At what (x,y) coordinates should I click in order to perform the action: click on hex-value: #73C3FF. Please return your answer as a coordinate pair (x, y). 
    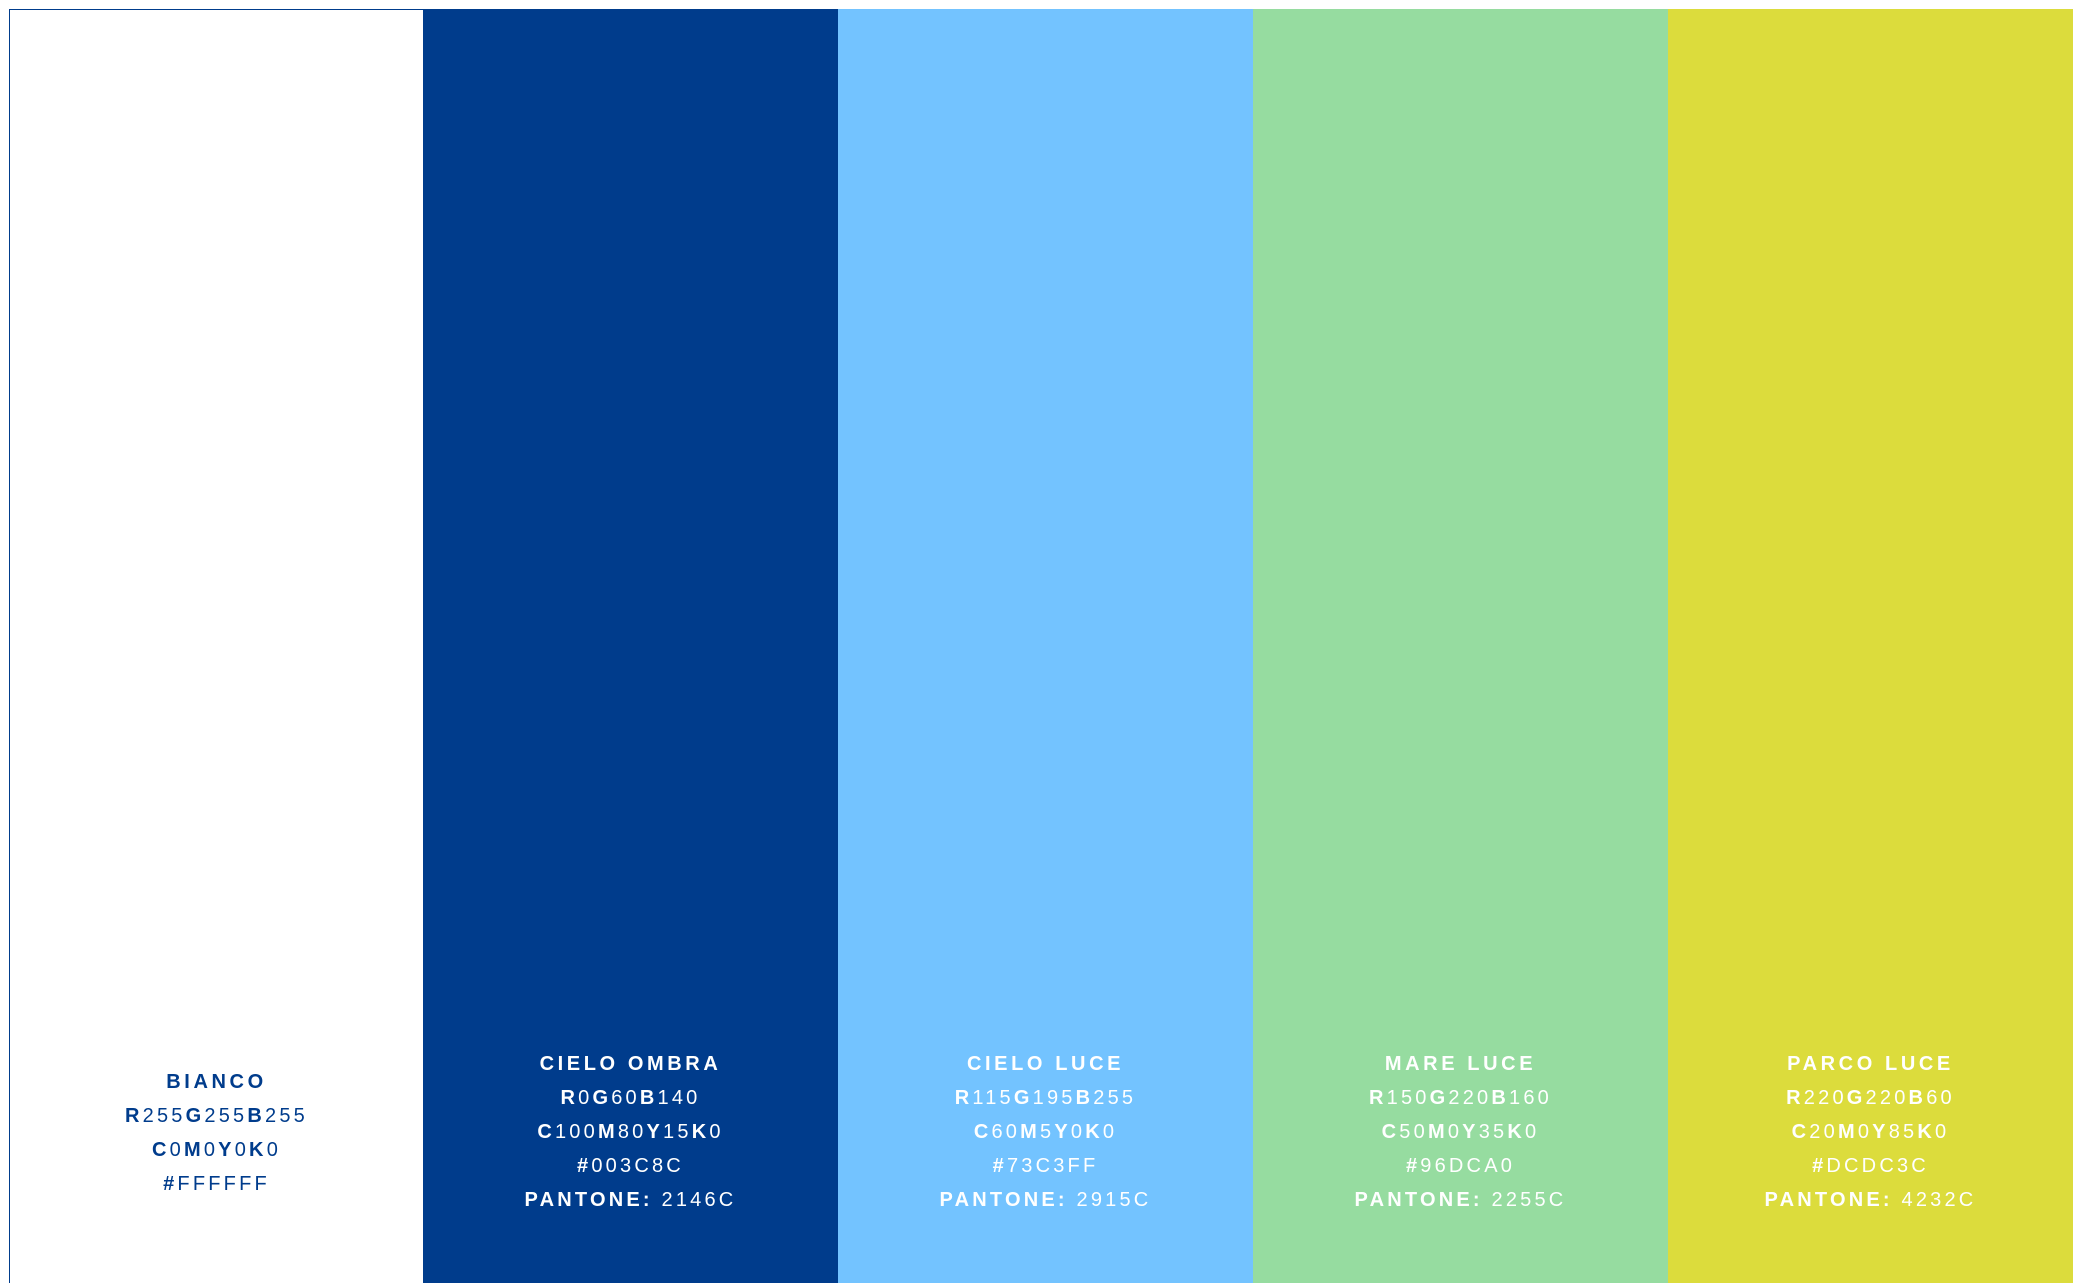
    Looking at the image, I should click on (1045, 1166).